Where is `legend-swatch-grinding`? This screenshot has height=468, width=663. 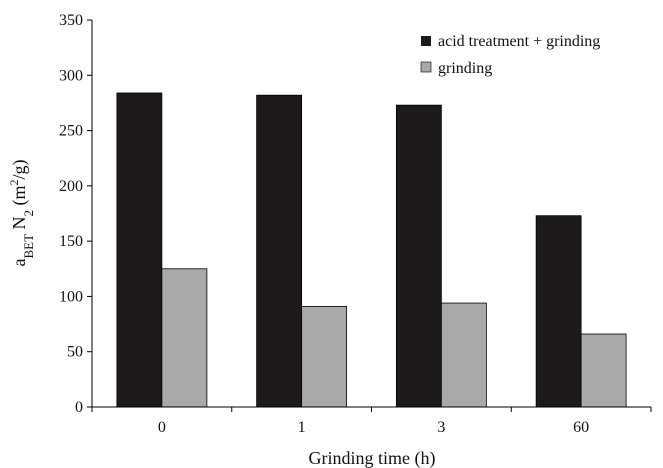 legend-swatch-grinding is located at coordinates (426, 67).